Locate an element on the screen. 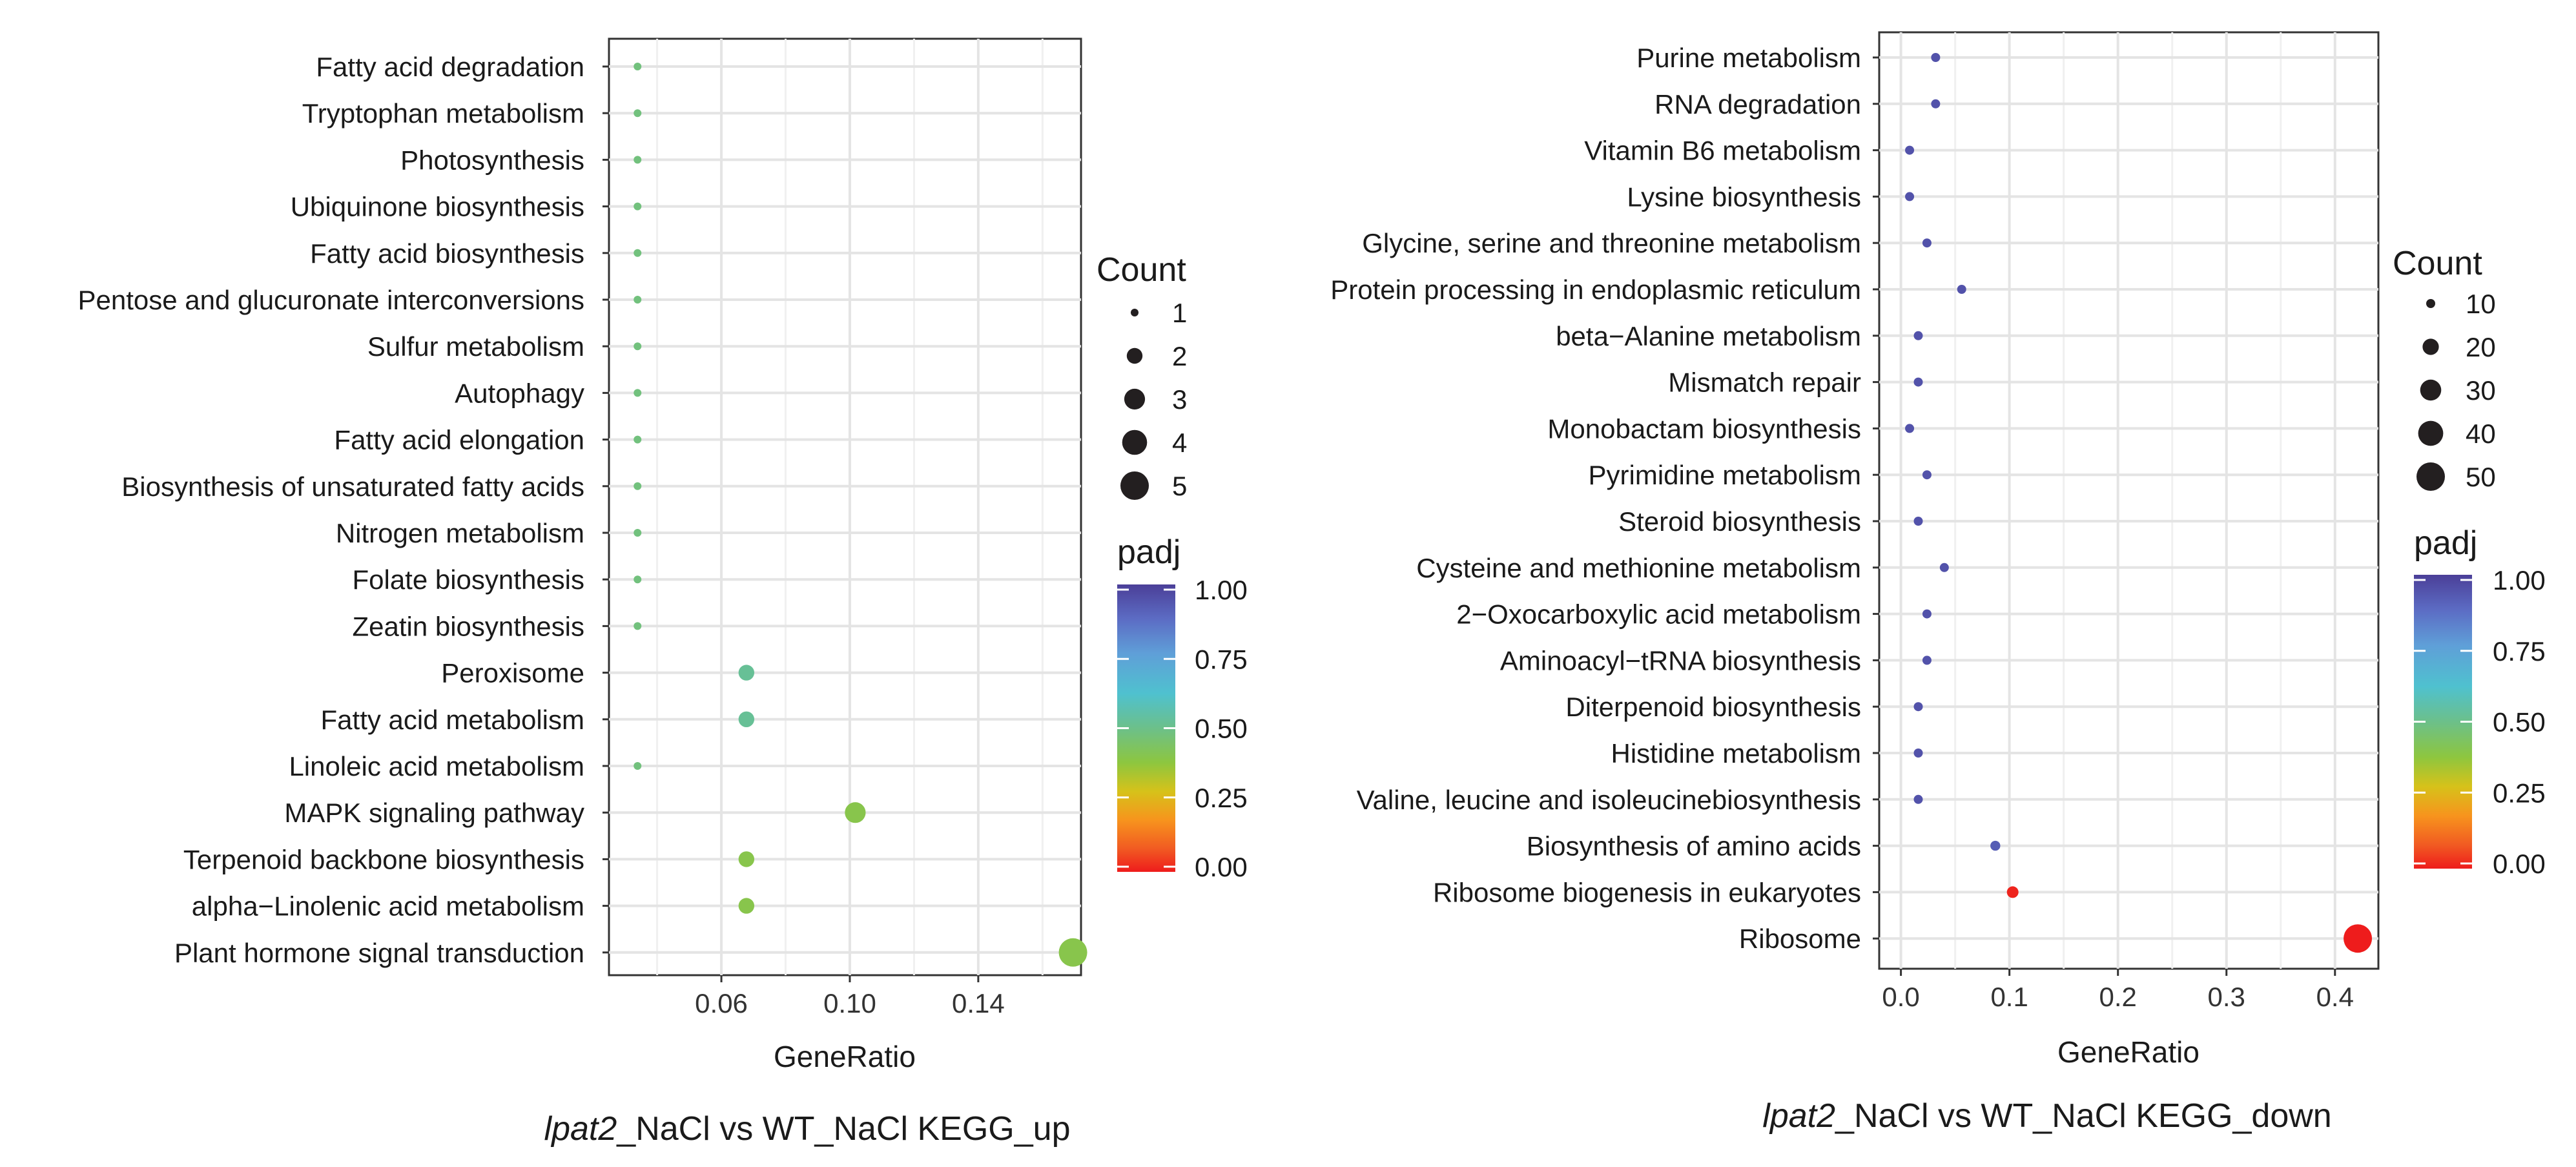 The width and height of the screenshot is (2576, 1167). caption-down-rest: _NaCl vs WT_NaCl KEGG_down is located at coordinates (2083, 1116).